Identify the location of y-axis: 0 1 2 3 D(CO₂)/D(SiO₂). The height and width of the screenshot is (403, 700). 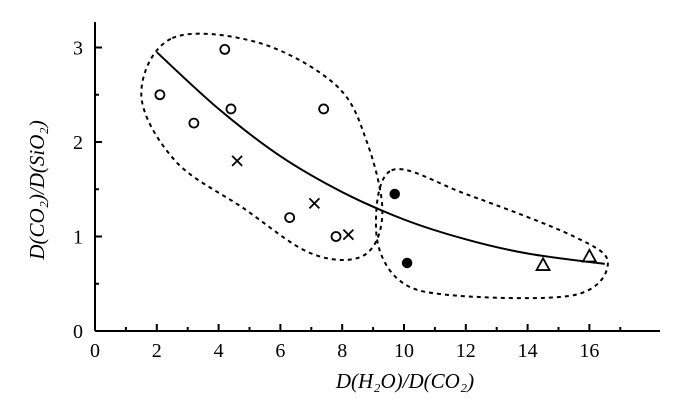
(63, 182).